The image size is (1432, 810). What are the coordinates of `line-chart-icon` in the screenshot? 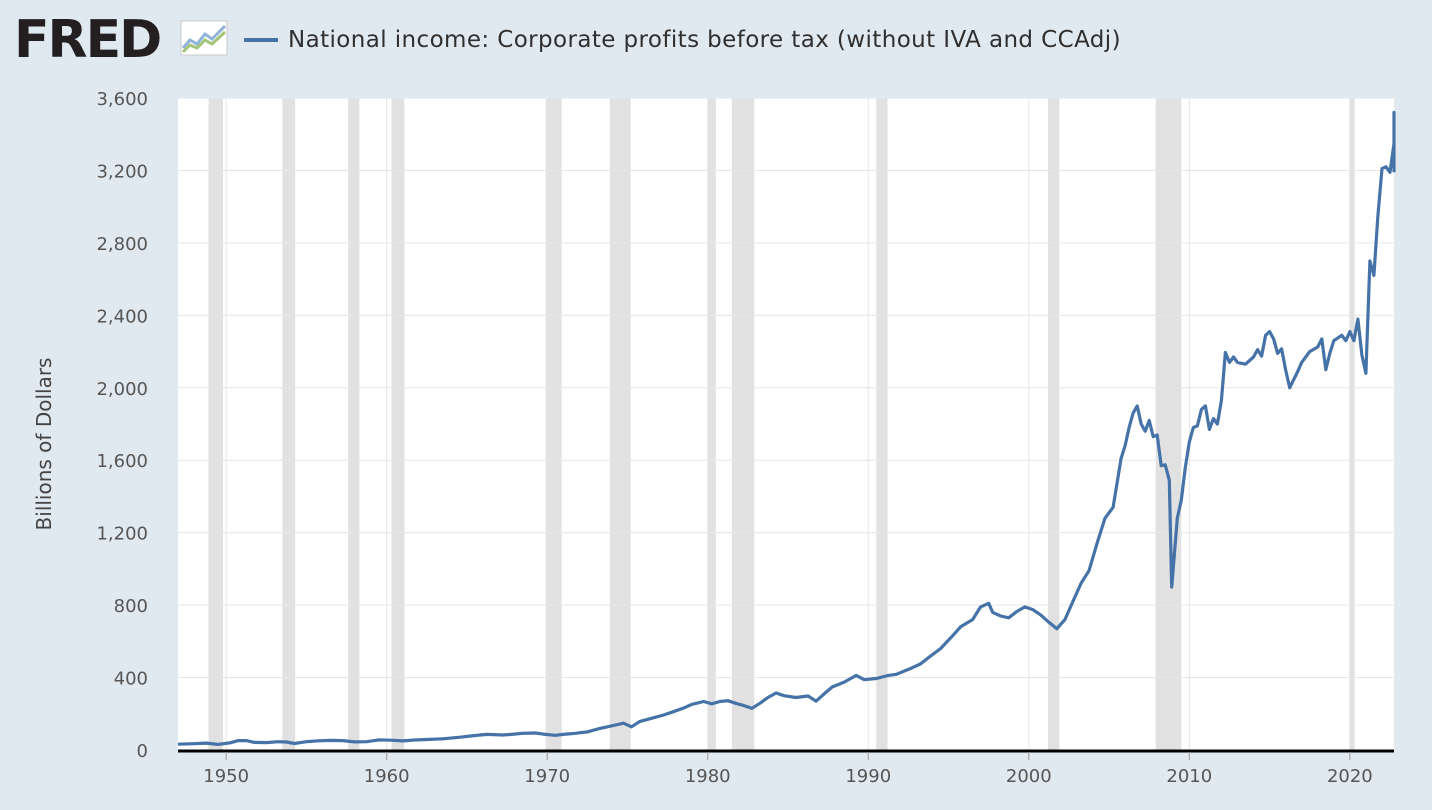 It's located at (204, 38).